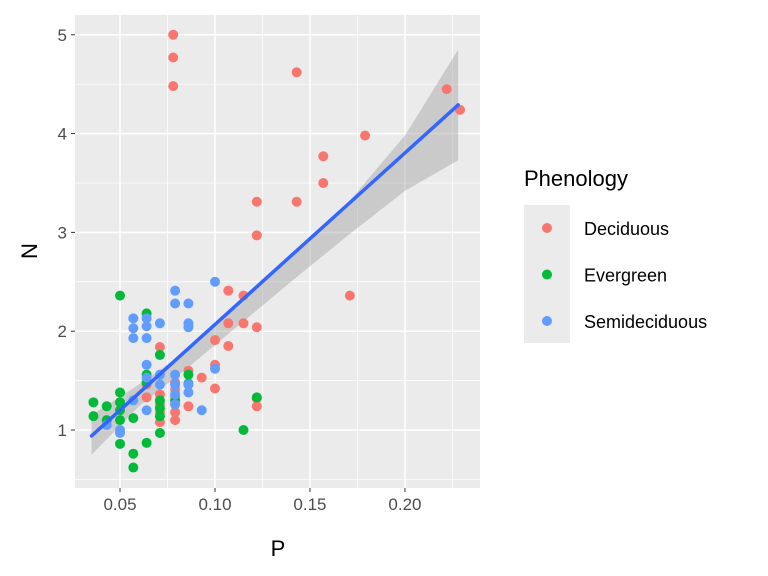 The image size is (768, 576). I want to click on x-axis-label: P, so click(278, 548).